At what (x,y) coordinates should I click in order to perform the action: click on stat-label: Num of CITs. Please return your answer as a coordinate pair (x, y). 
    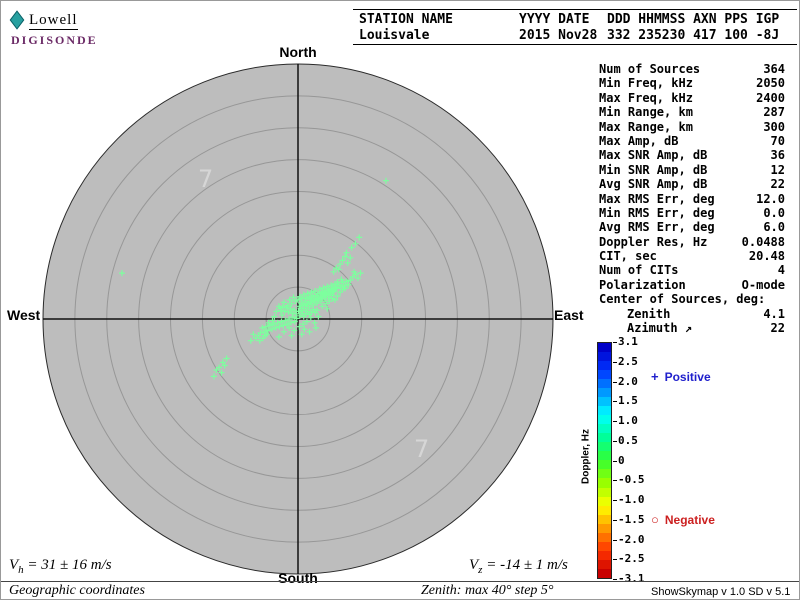
    Looking at the image, I should click on (639, 270).